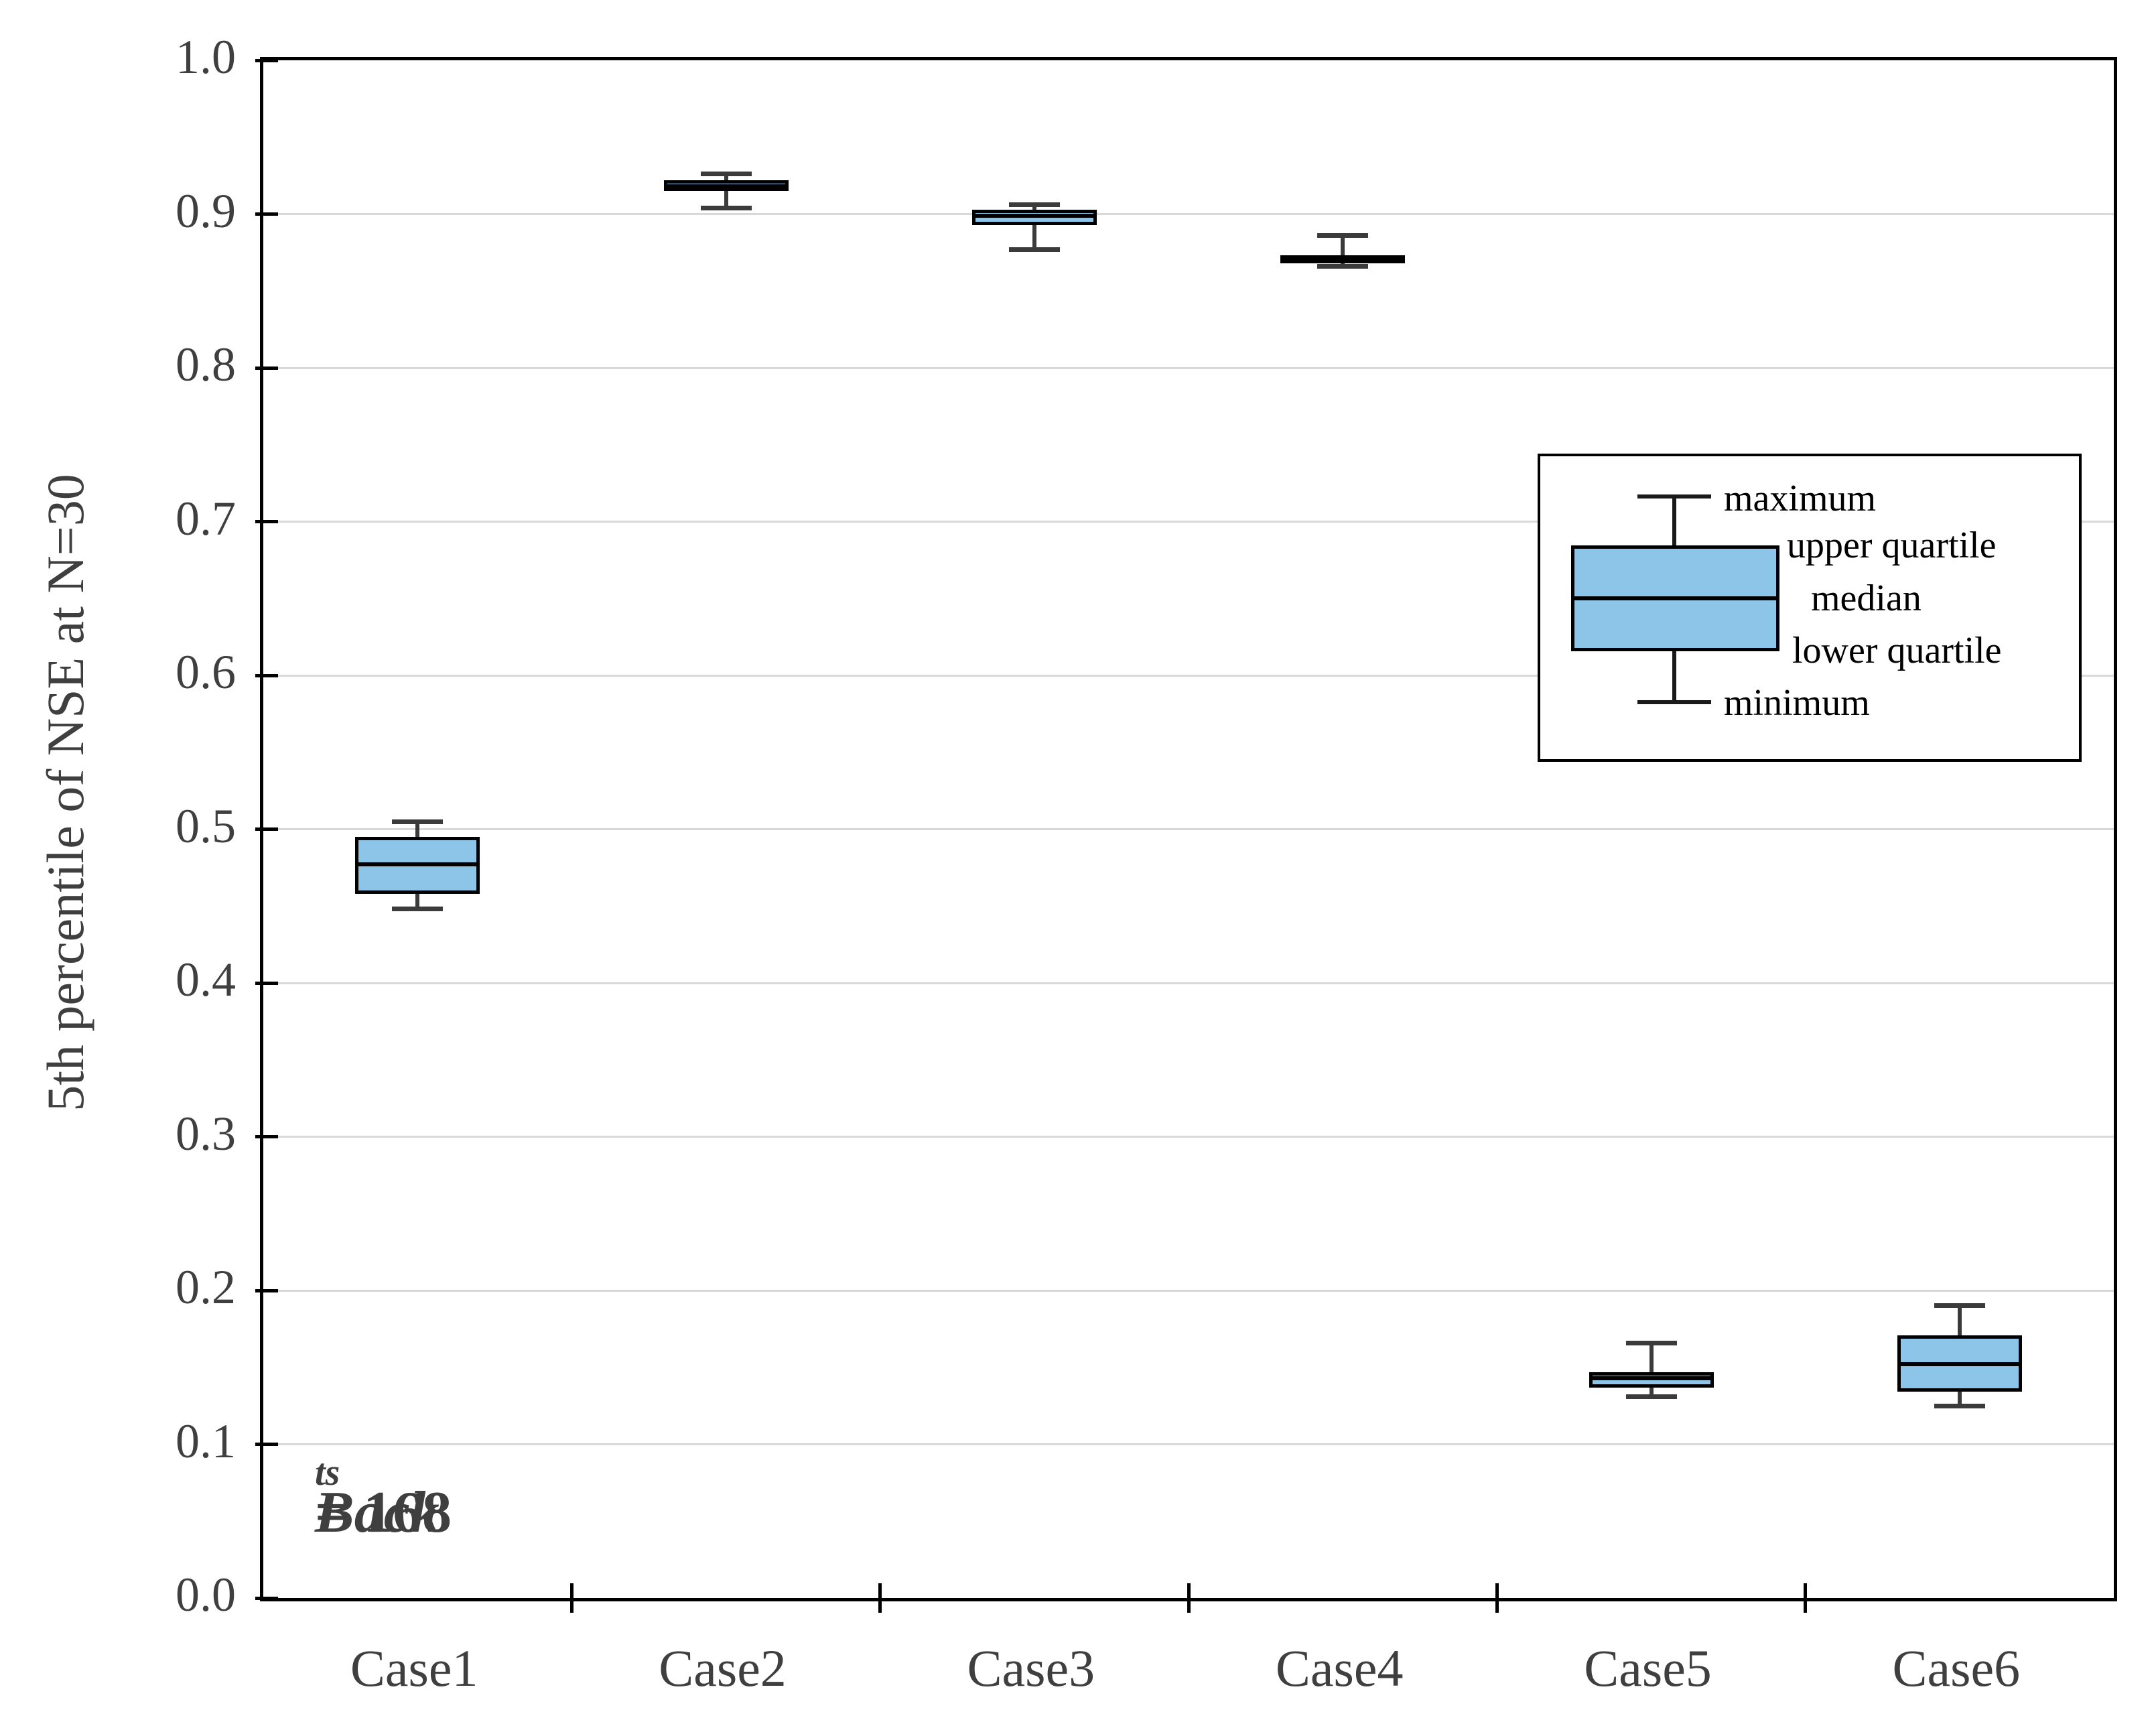  I want to click on y-tick-label: 1.0, so click(206, 57).